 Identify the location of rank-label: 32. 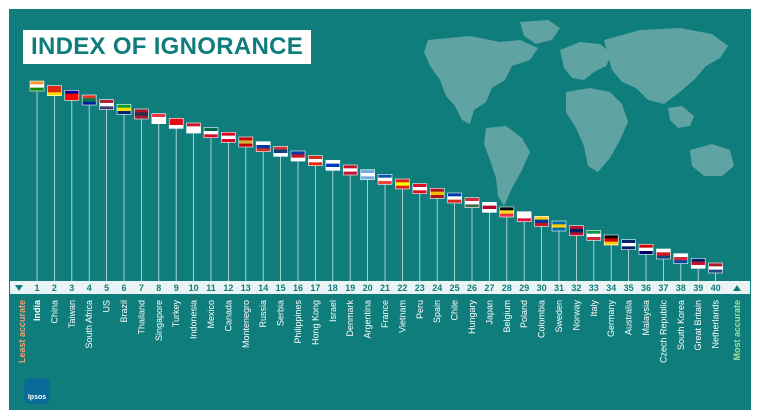
(576, 288).